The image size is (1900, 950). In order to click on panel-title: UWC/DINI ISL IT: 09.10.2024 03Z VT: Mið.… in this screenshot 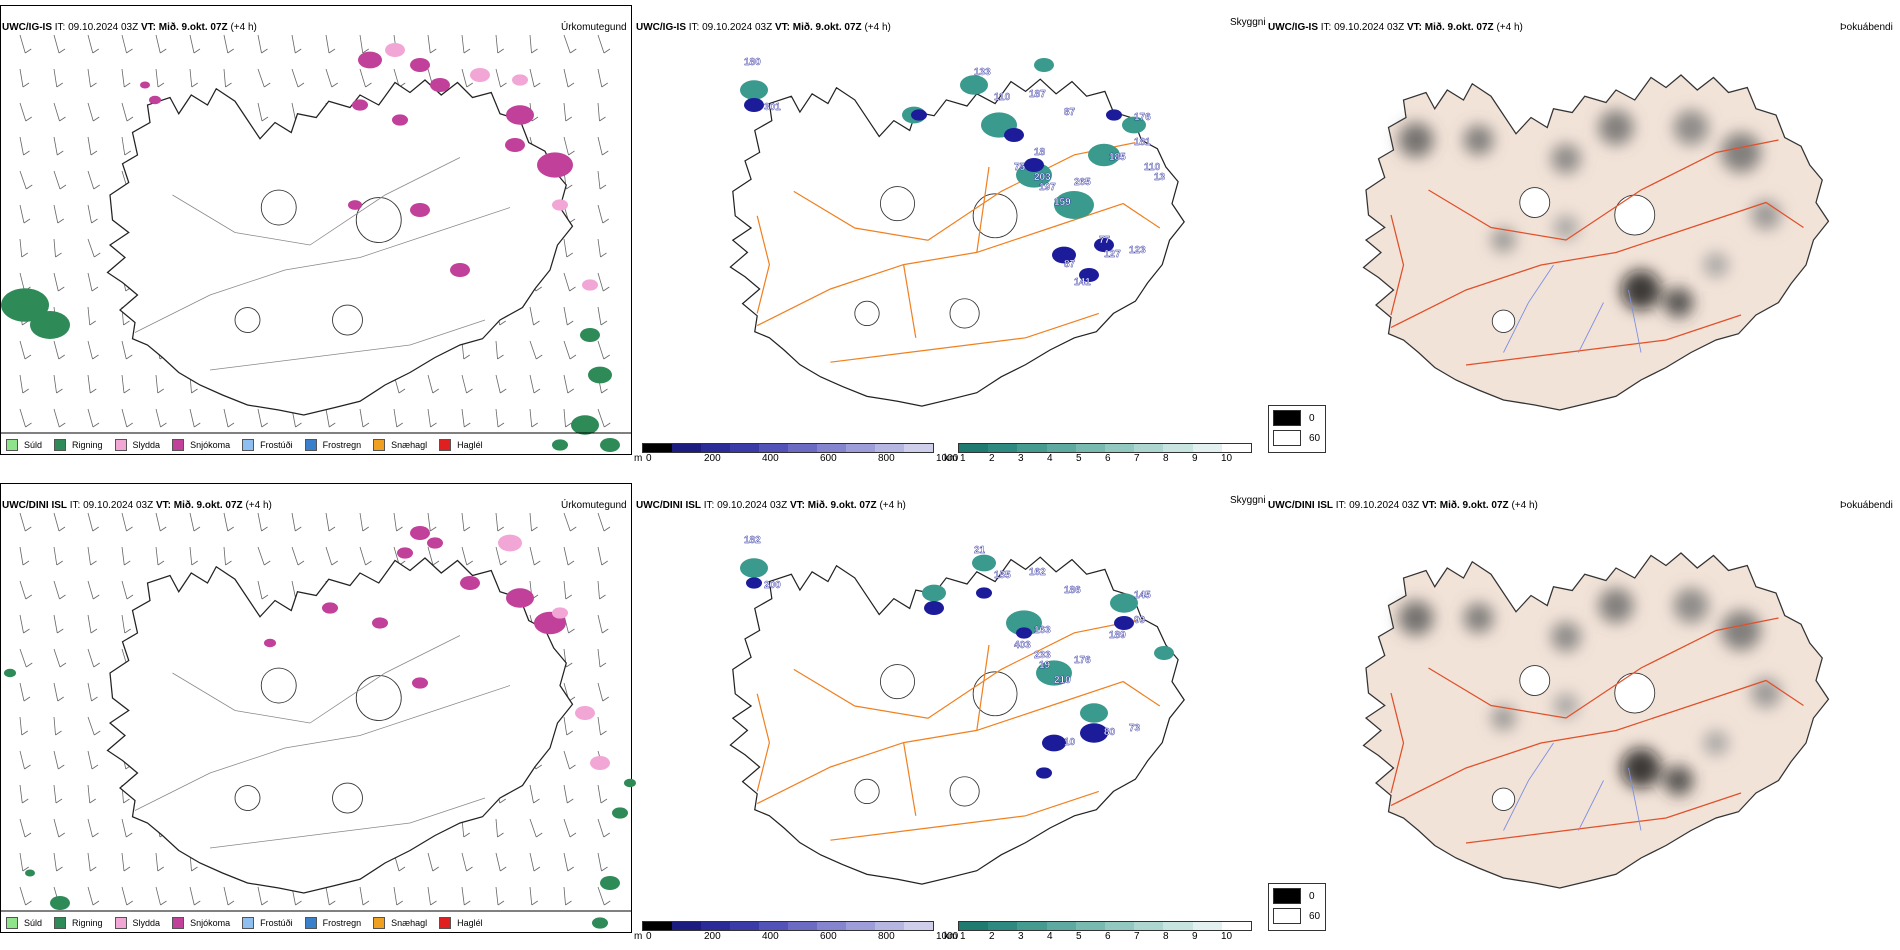, I will do `click(137, 506)`.